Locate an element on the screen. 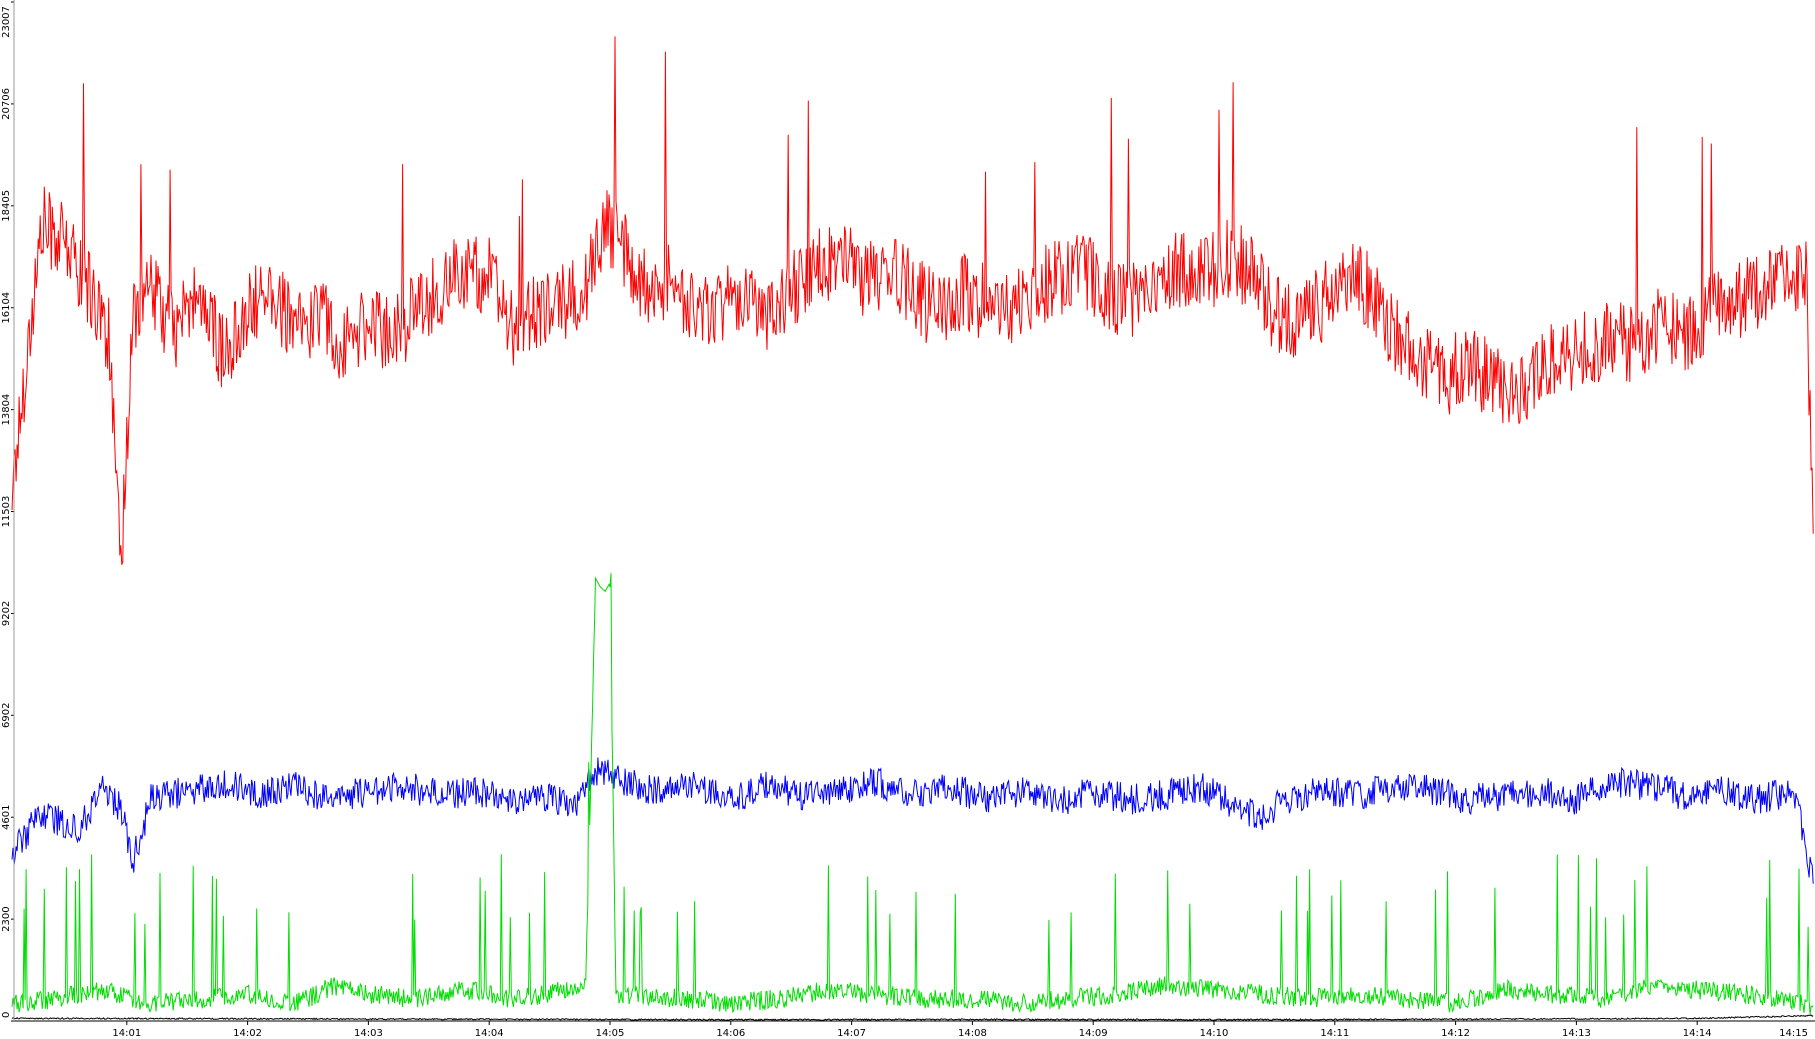  x-tick-label: 14:08 is located at coordinates (972, 1033).